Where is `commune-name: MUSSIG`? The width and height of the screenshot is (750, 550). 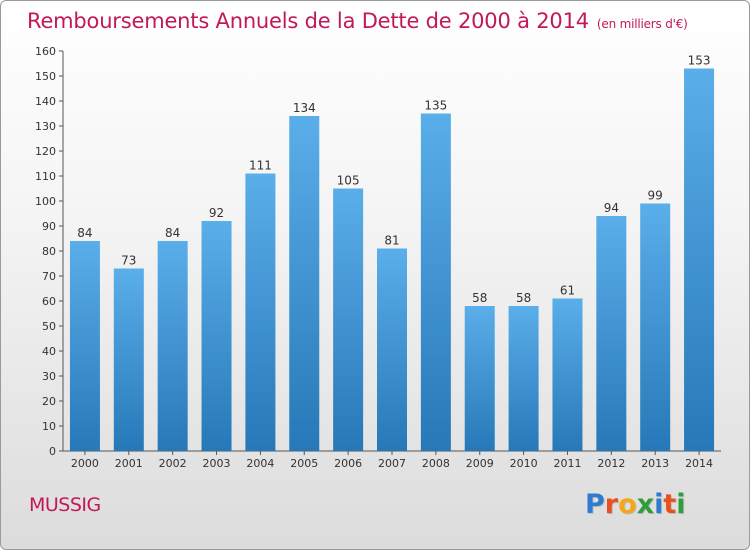
commune-name: MUSSIG is located at coordinates (65, 505).